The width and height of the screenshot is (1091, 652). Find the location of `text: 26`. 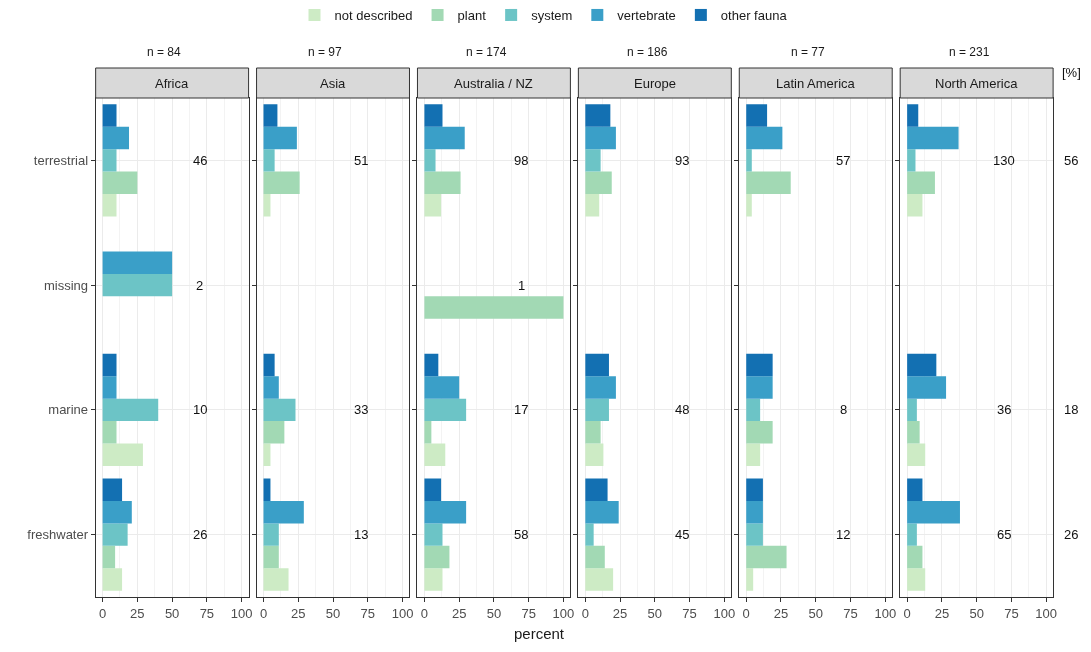

text: 26 is located at coordinates (1071, 534).